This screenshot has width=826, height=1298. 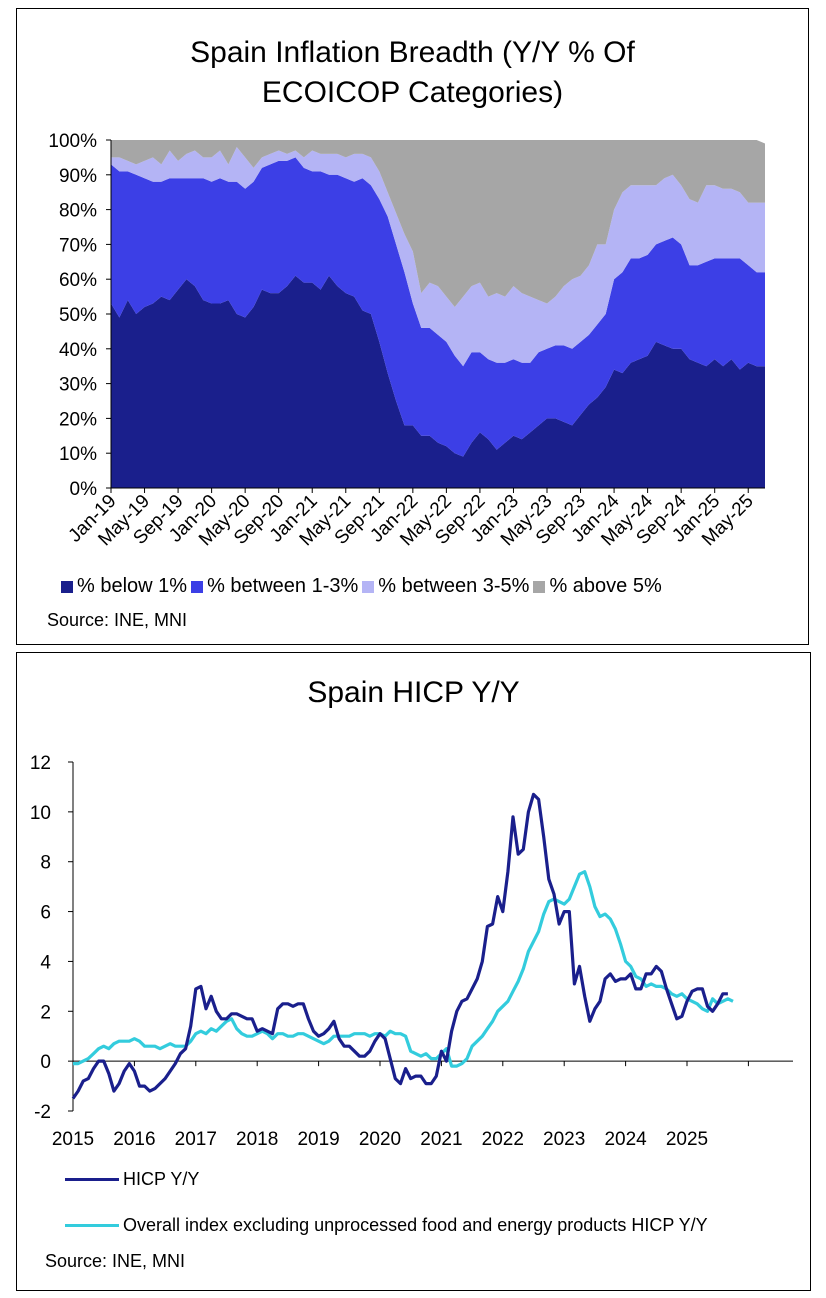 I want to click on y-tick-label: 8, so click(x=45, y=863).